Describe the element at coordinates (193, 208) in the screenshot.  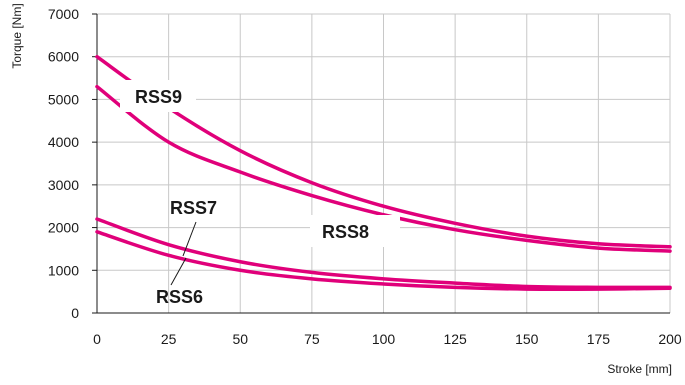
I see `series-label-rss7: RSS7` at that location.